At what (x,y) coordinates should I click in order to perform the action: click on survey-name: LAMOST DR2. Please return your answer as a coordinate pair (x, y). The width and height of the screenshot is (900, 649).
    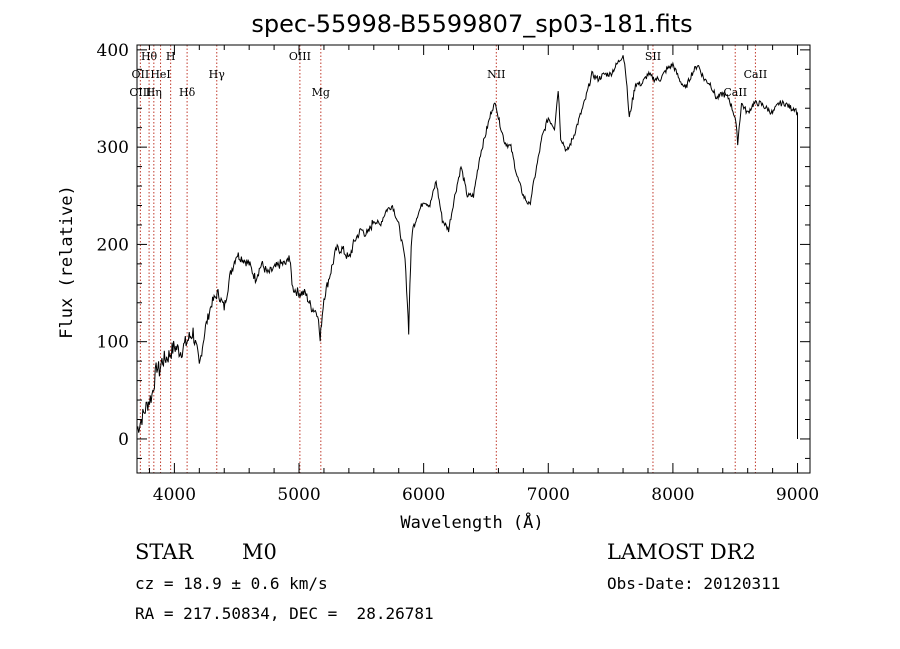
    Looking at the image, I should click on (681, 552).